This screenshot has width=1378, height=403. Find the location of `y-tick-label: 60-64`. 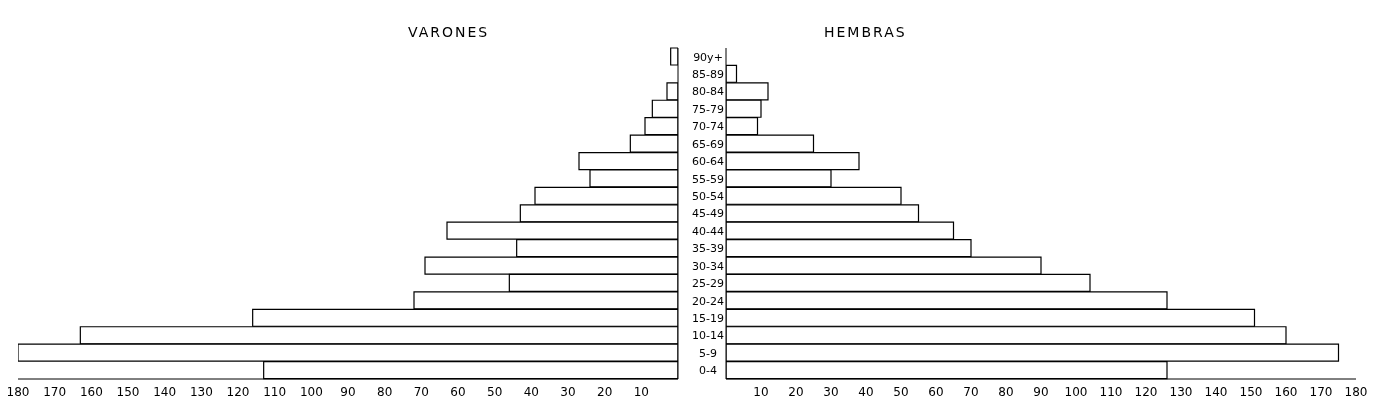

y-tick-label: 60-64 is located at coordinates (708, 162).